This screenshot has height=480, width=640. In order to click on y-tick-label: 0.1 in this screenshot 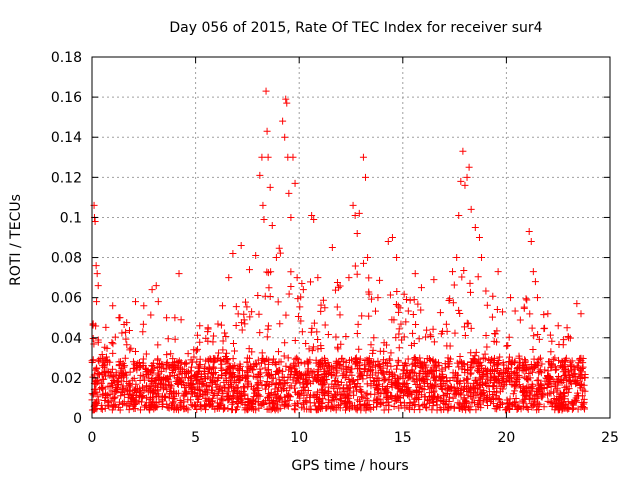, I will do `click(71, 218)`.